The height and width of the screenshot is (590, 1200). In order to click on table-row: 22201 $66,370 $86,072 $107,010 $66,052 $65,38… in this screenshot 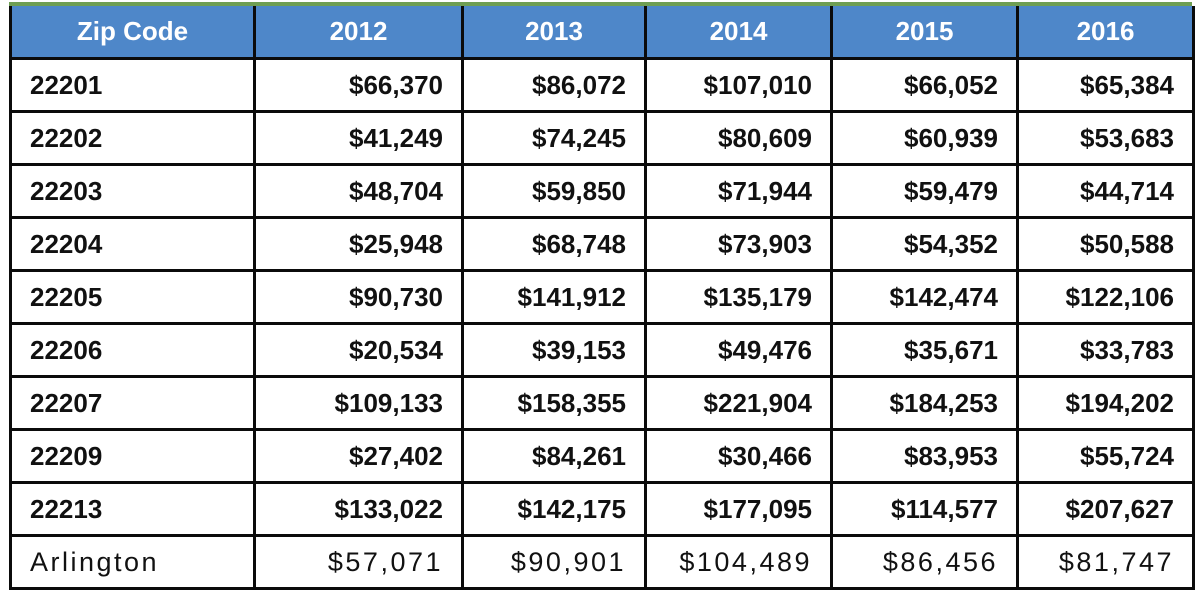, I will do `click(602, 85)`.